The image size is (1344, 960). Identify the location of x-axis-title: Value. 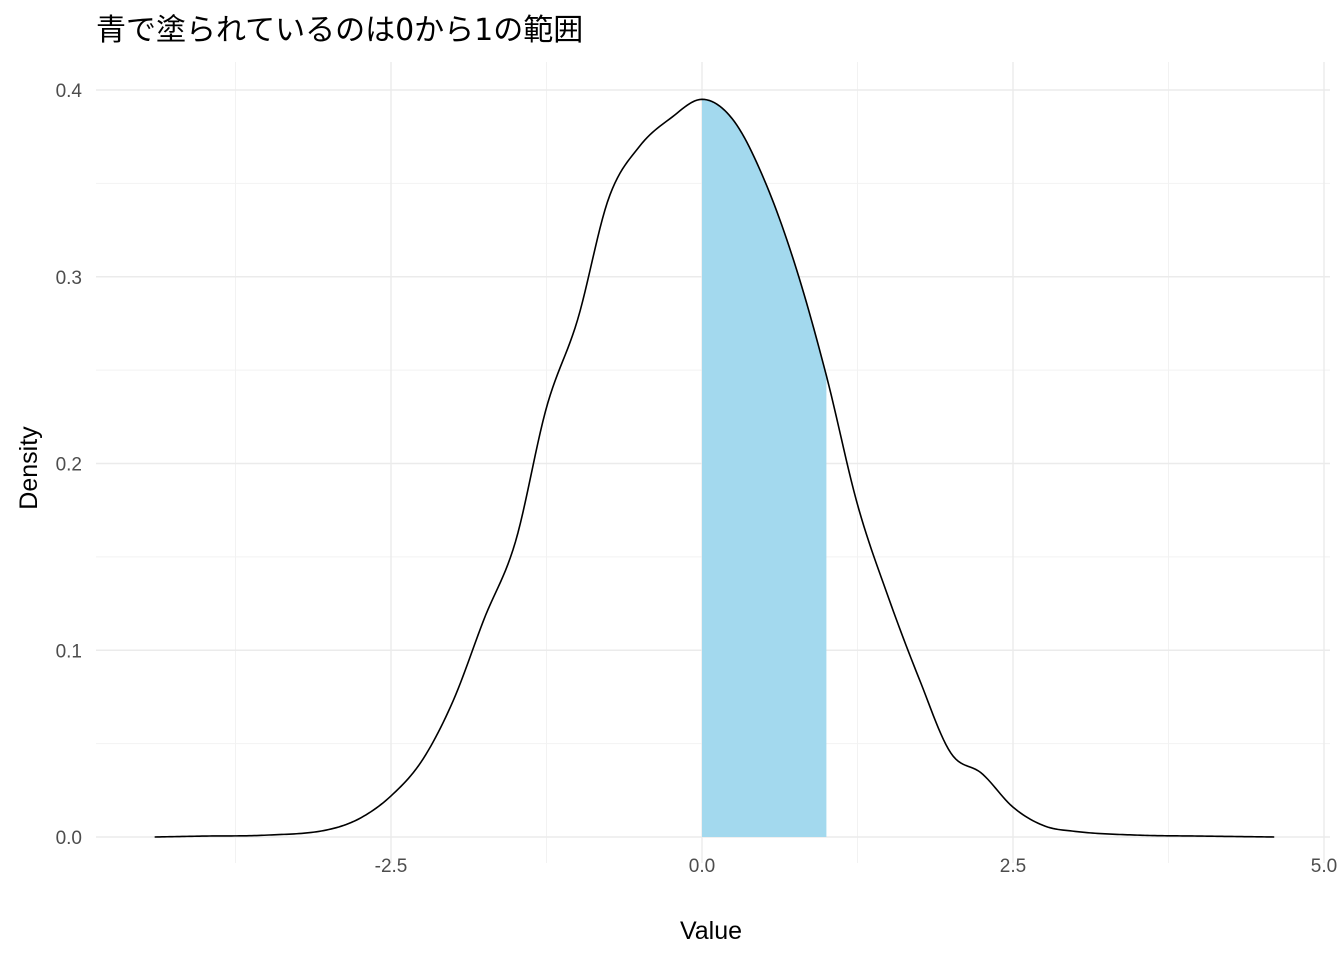
(711, 931).